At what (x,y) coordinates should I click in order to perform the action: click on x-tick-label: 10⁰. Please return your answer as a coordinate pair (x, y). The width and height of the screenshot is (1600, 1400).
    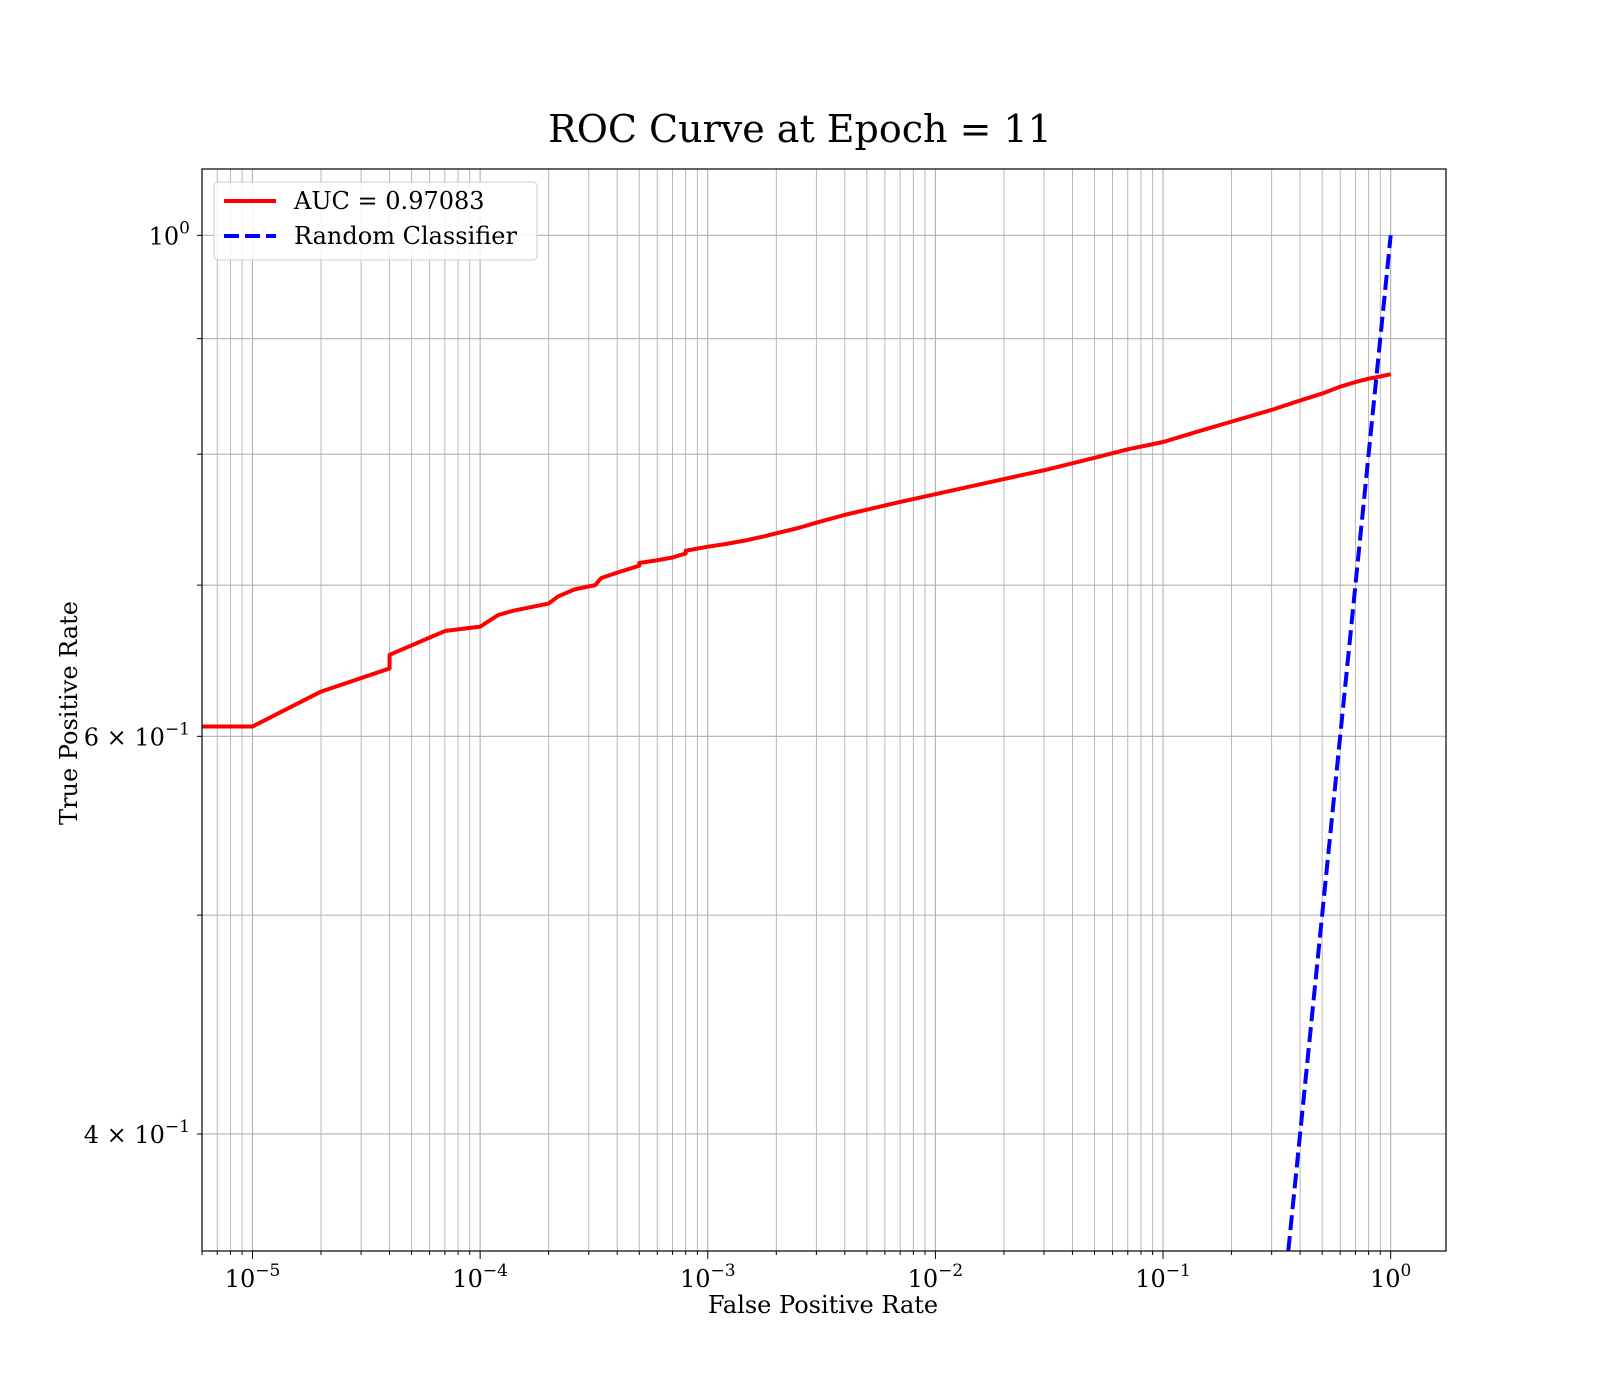
    Looking at the image, I should click on (1390, 1277).